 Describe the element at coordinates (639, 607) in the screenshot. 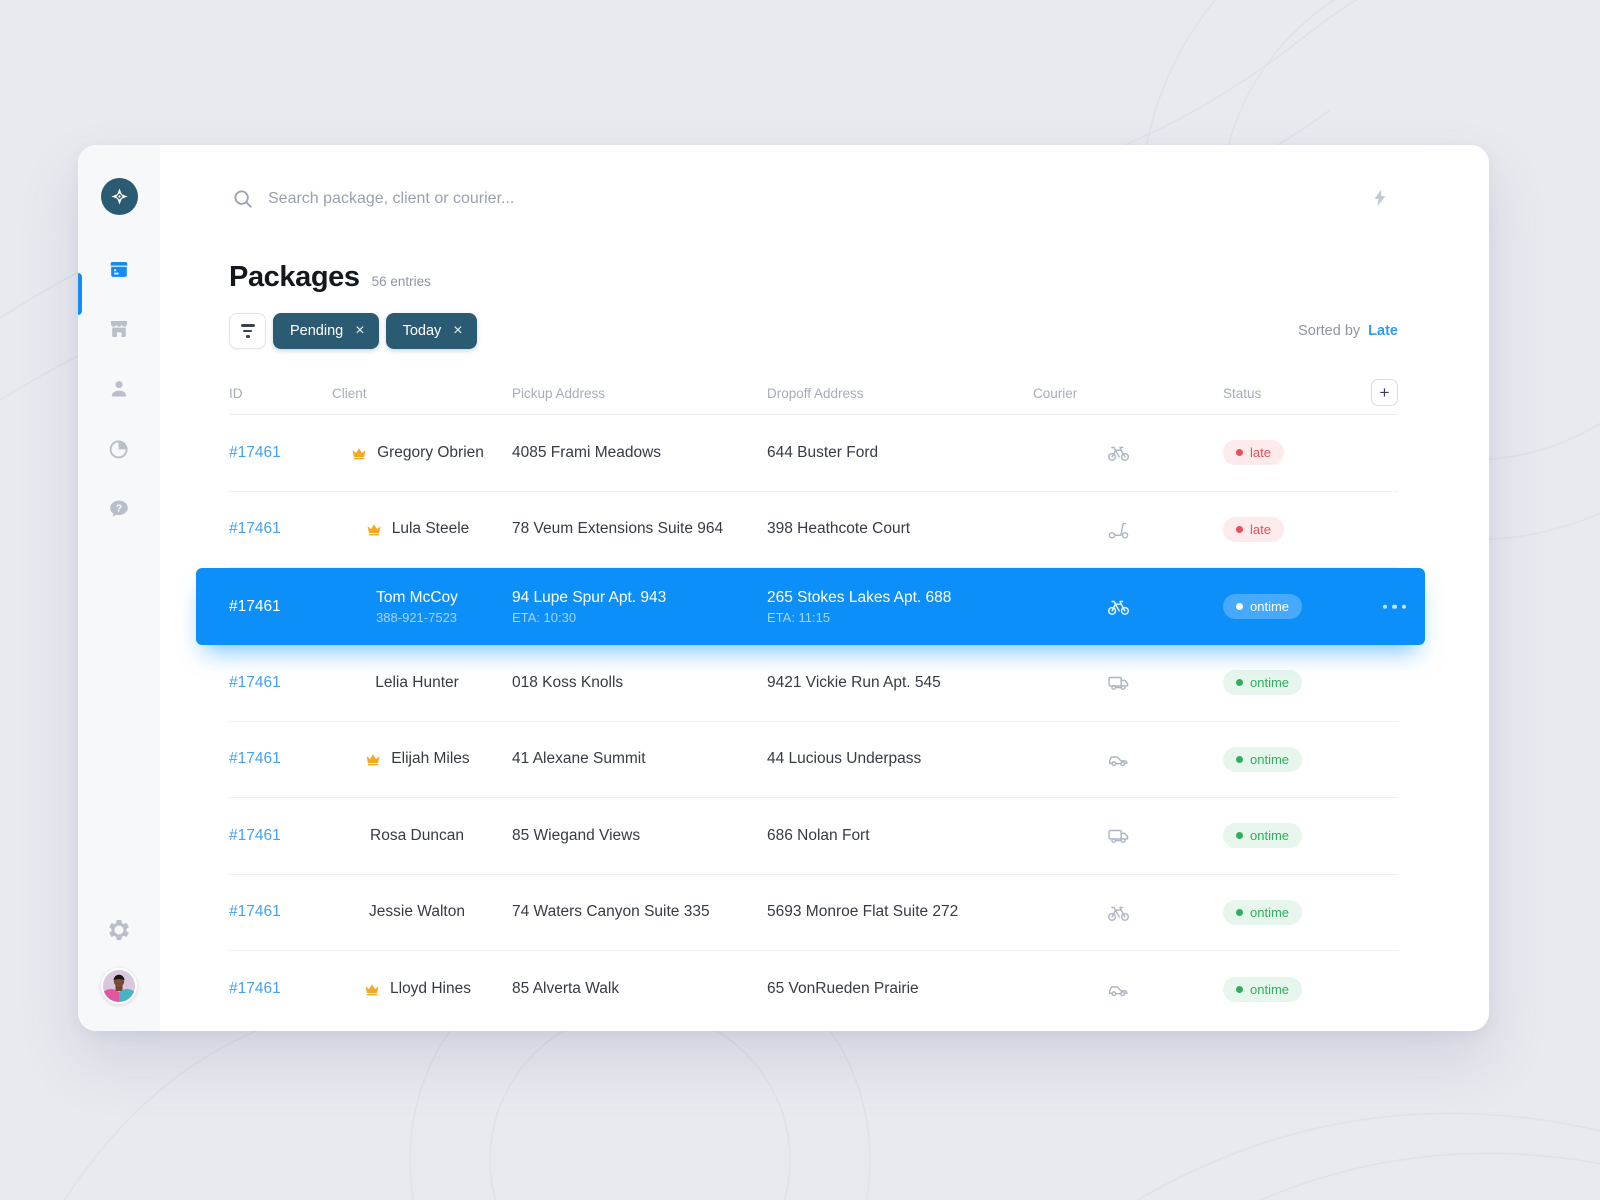

I see `pickup-cell: 94 Lupe Spur Apt. 943 ETA: 10:30` at that location.